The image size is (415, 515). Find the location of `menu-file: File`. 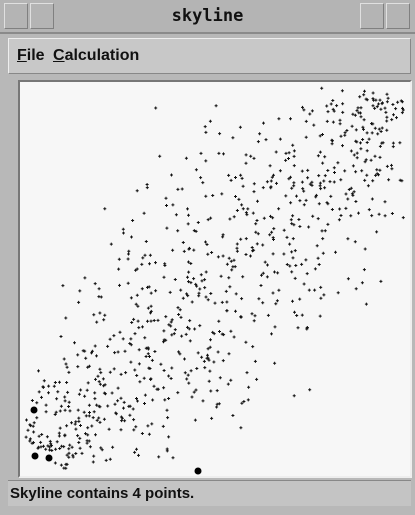

menu-file: File is located at coordinates (31, 55).